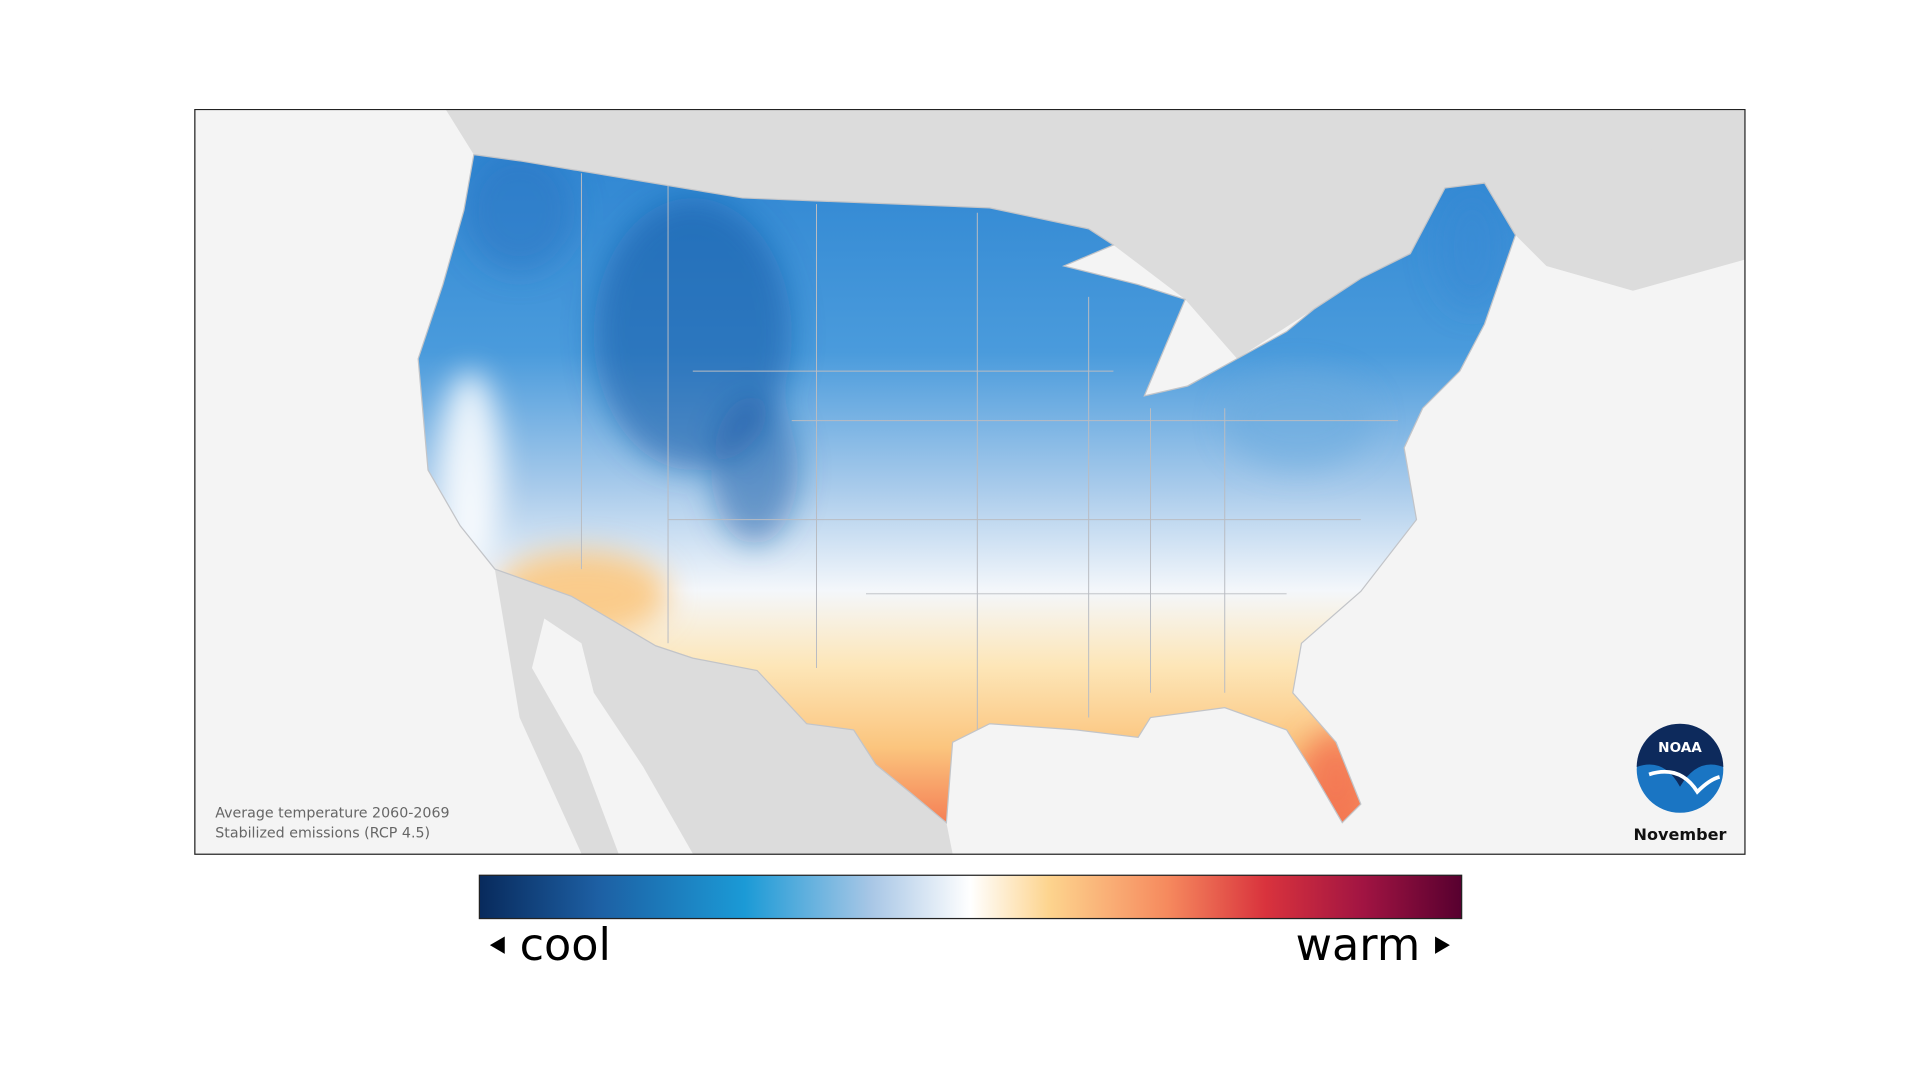 The image size is (1920, 1080). I want to click on noaa-logo: NOAA, so click(1680, 768).